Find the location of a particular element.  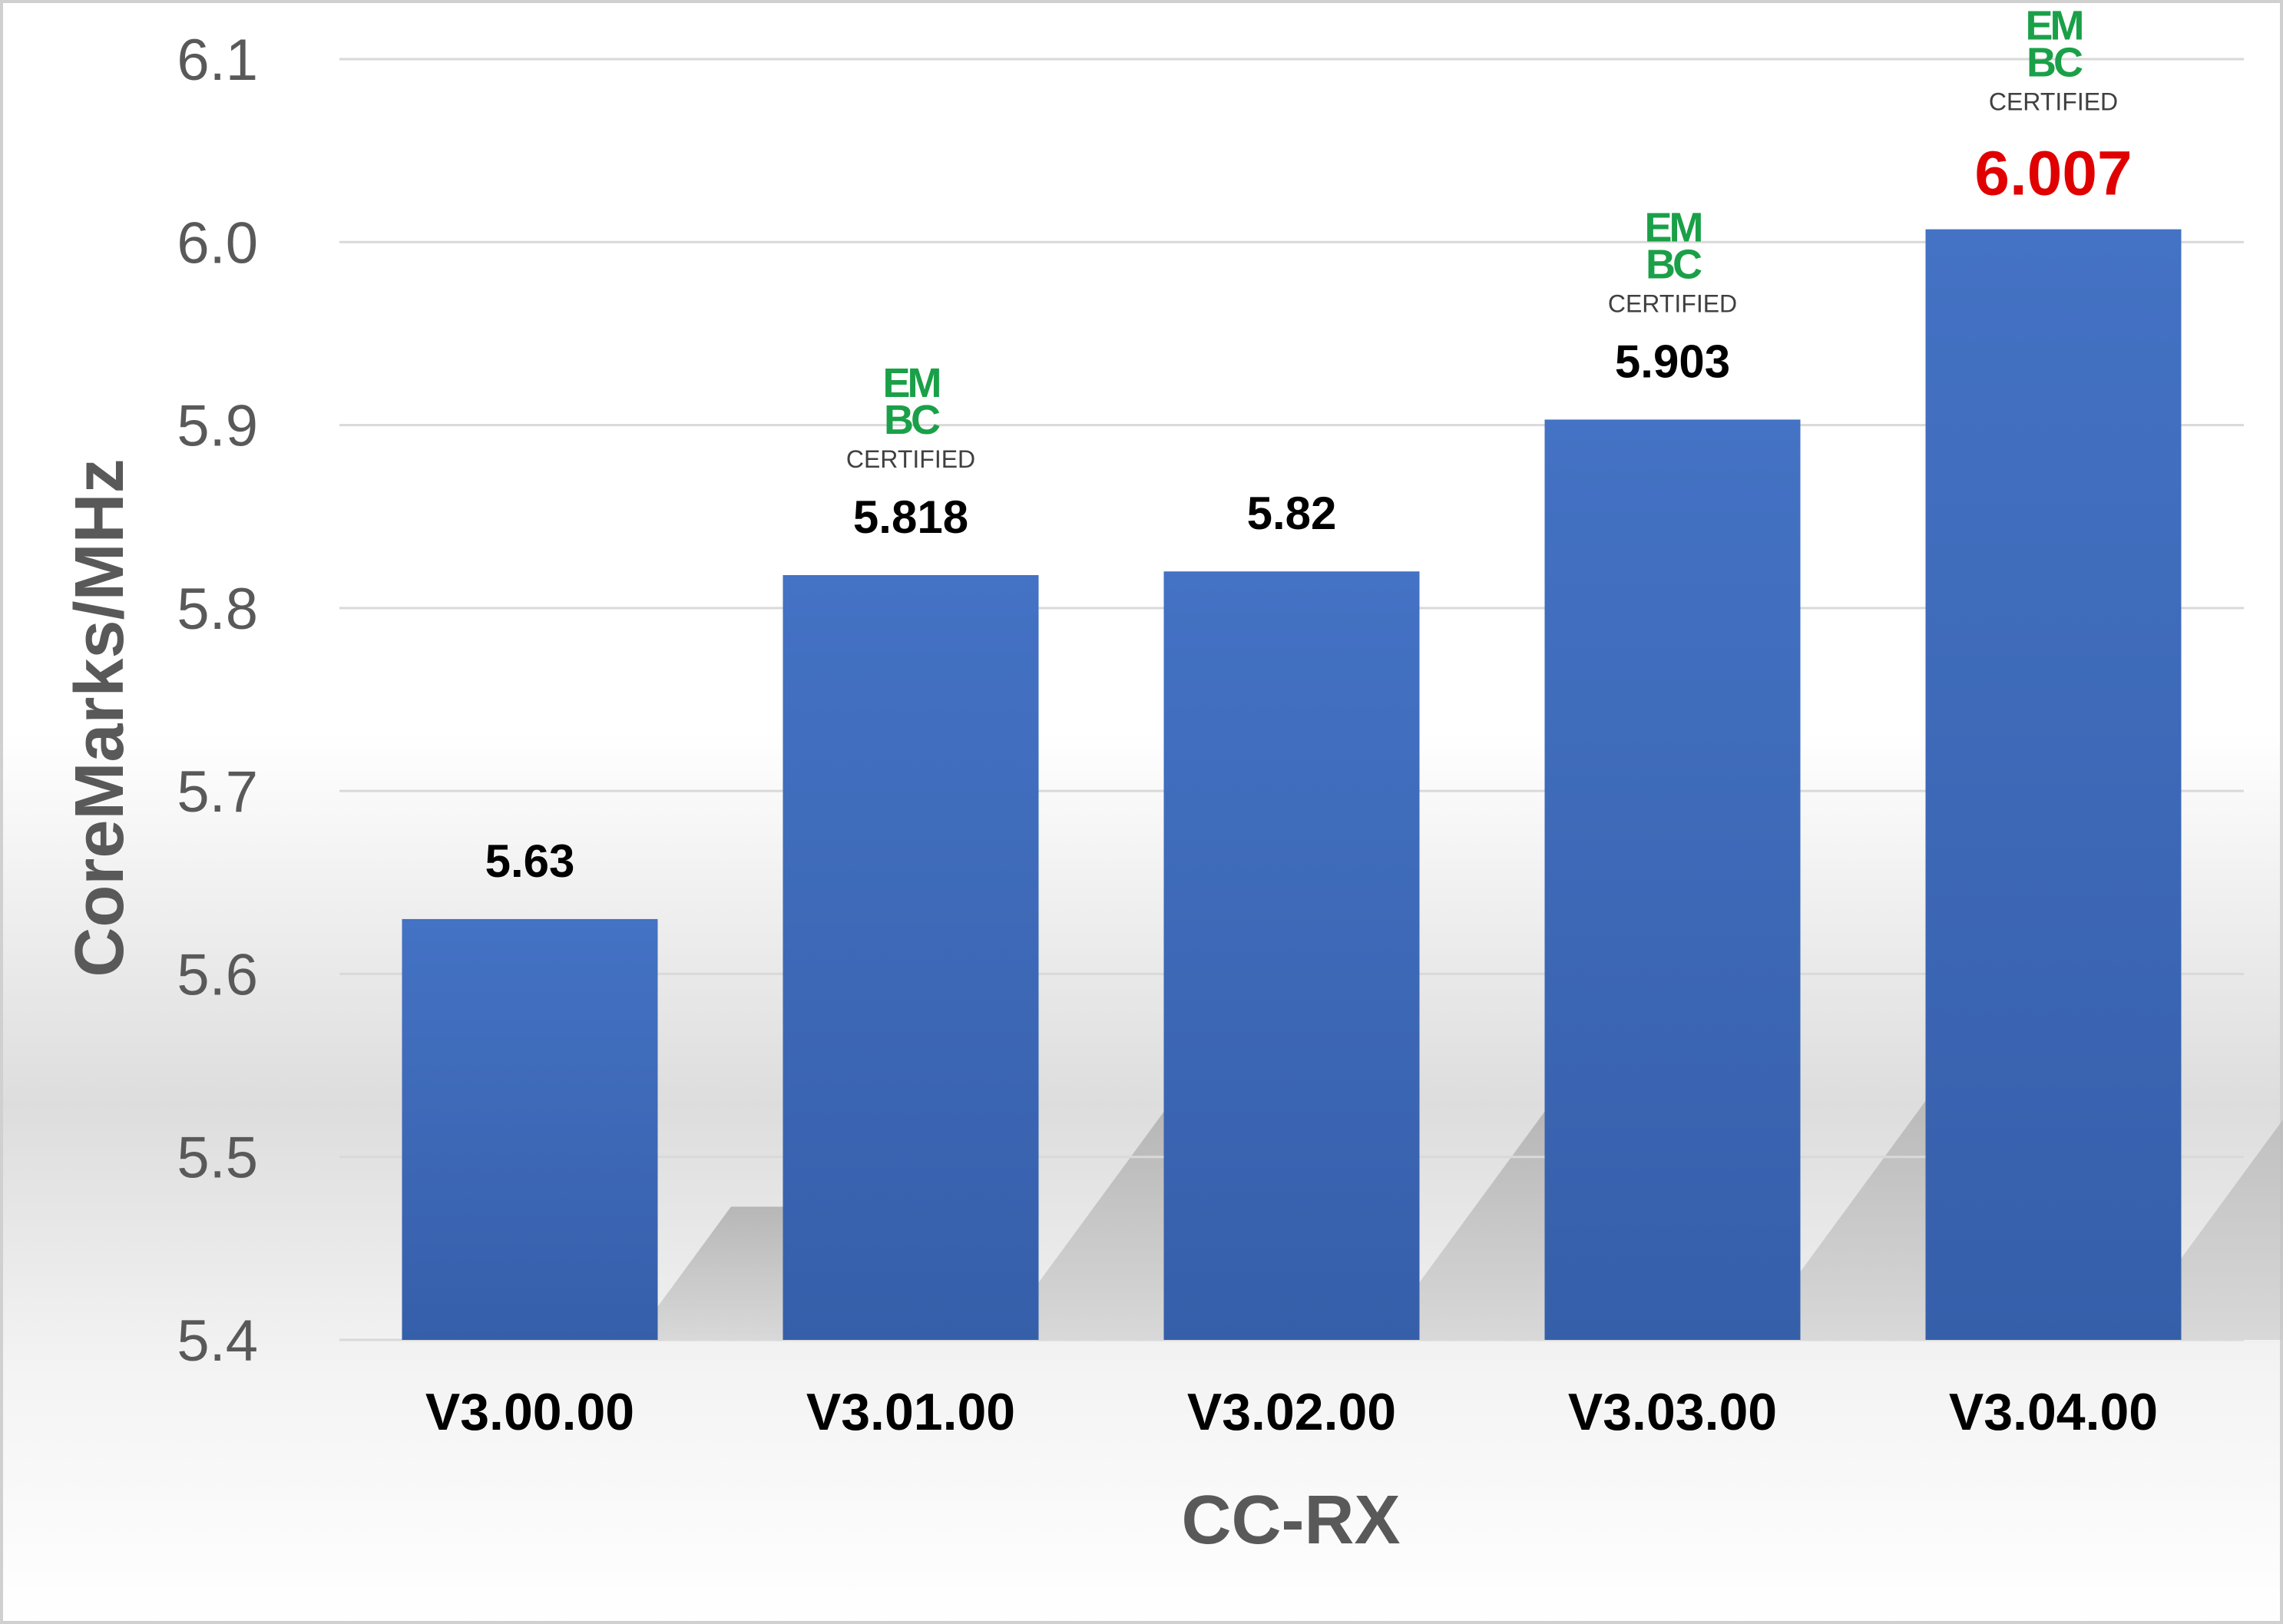

y-tick-label: 5.5 is located at coordinates (217, 1158).